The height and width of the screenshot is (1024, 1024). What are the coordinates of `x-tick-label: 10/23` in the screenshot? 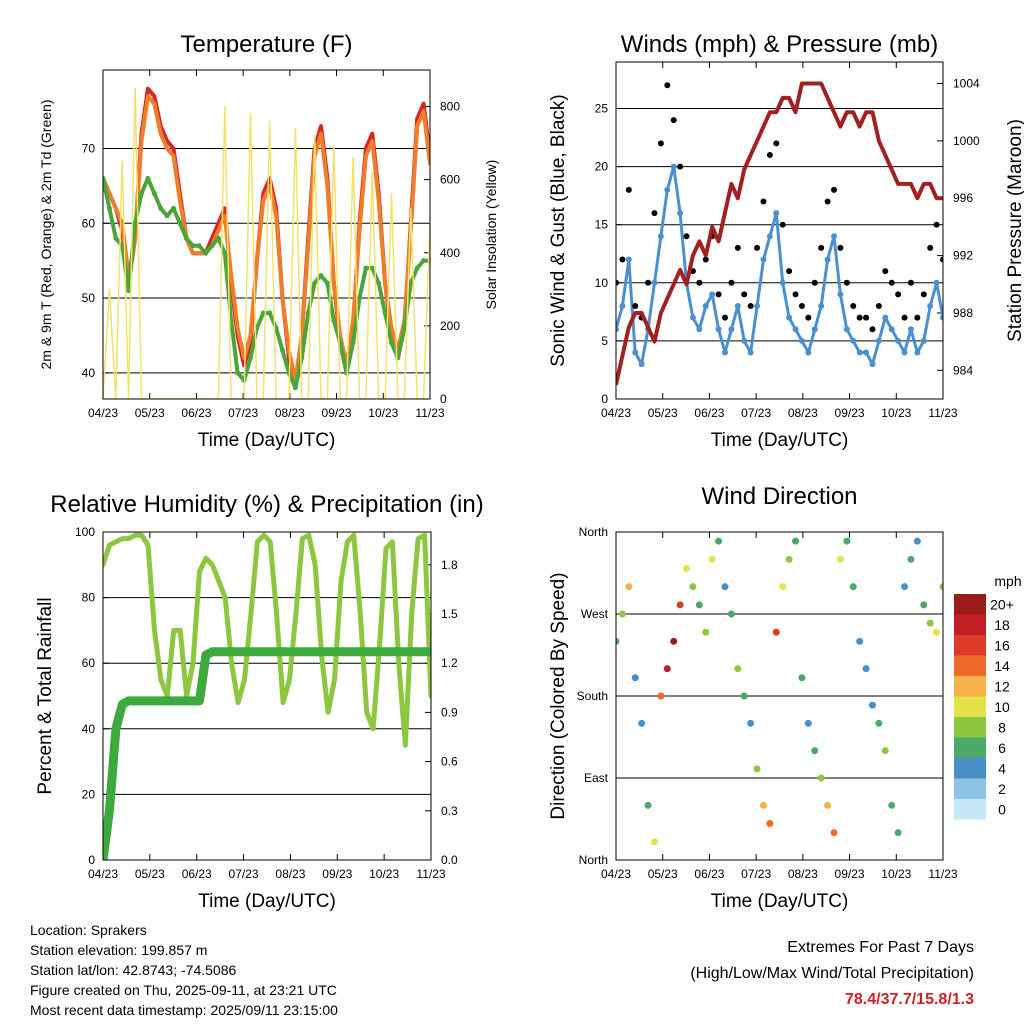 It's located at (384, 874).